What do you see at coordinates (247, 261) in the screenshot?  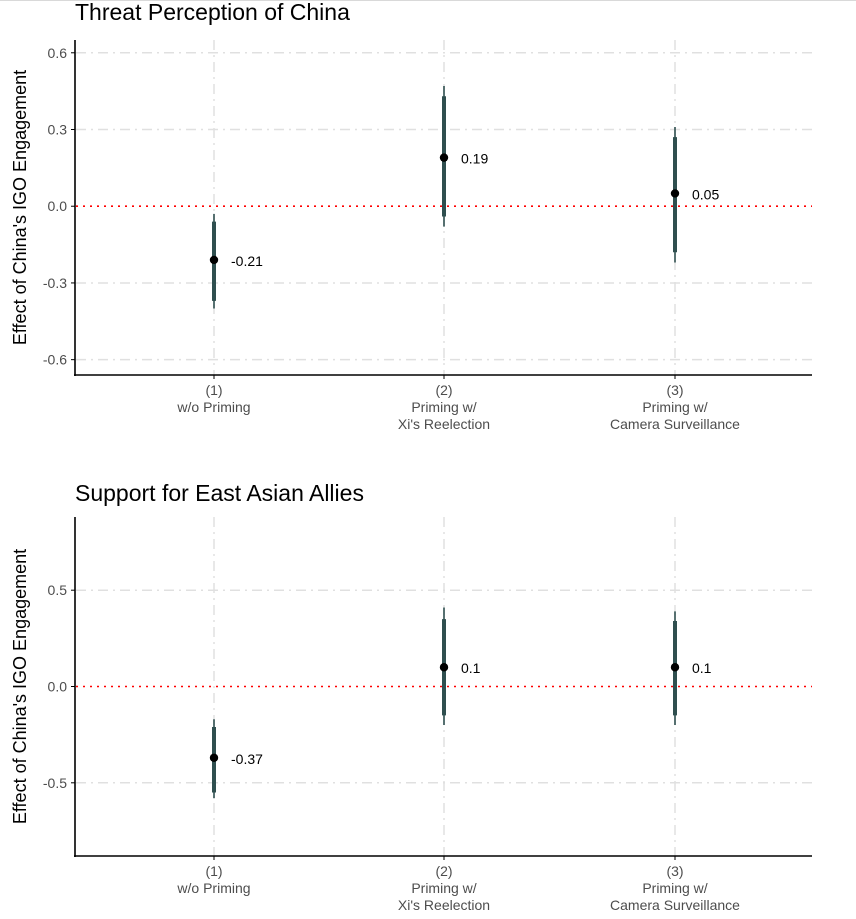 I see `data-label: -0.21` at bounding box center [247, 261].